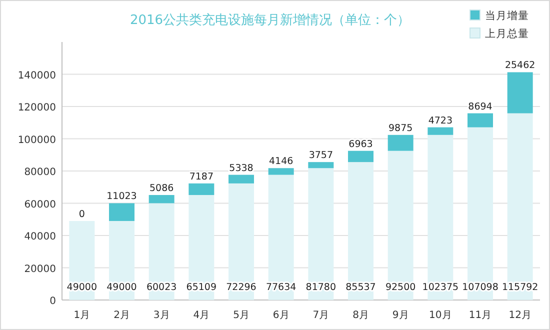  I want to click on data-label: 0, so click(81, 214).